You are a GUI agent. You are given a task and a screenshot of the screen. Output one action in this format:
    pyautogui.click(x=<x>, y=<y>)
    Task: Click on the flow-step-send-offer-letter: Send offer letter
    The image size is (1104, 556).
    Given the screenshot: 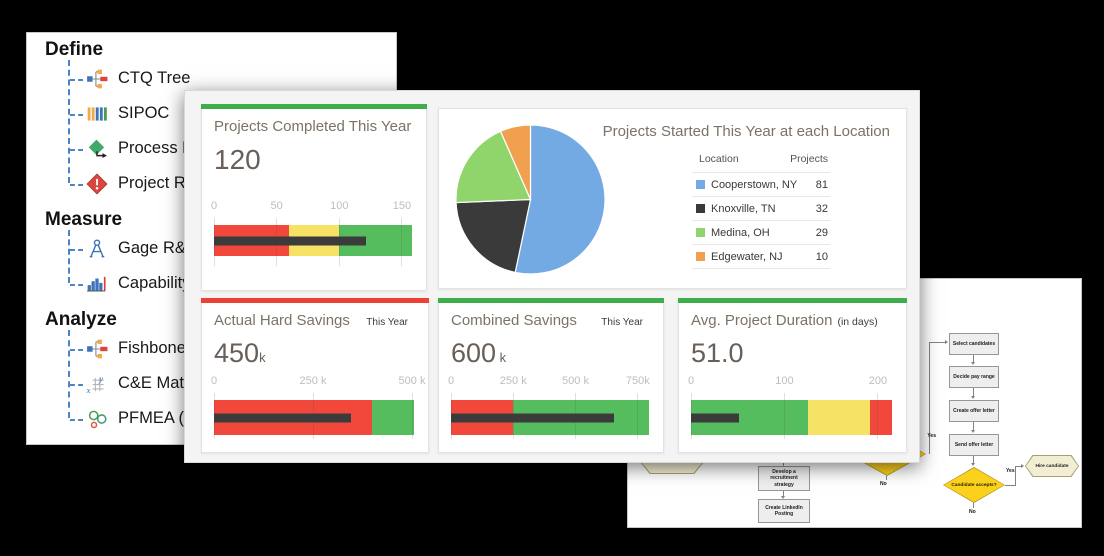 What is the action you would take?
    pyautogui.click(x=974, y=445)
    